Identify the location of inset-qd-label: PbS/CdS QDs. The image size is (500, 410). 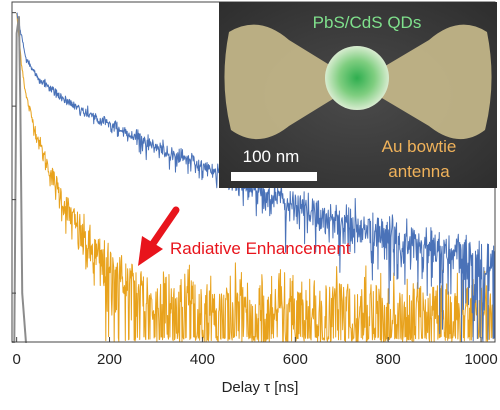
(367, 22).